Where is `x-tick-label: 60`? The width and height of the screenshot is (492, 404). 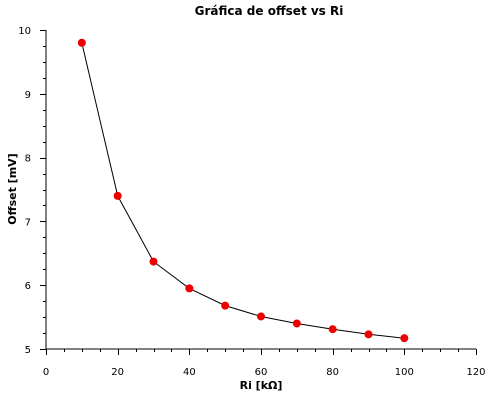 x-tick-label: 60 is located at coordinates (261, 372).